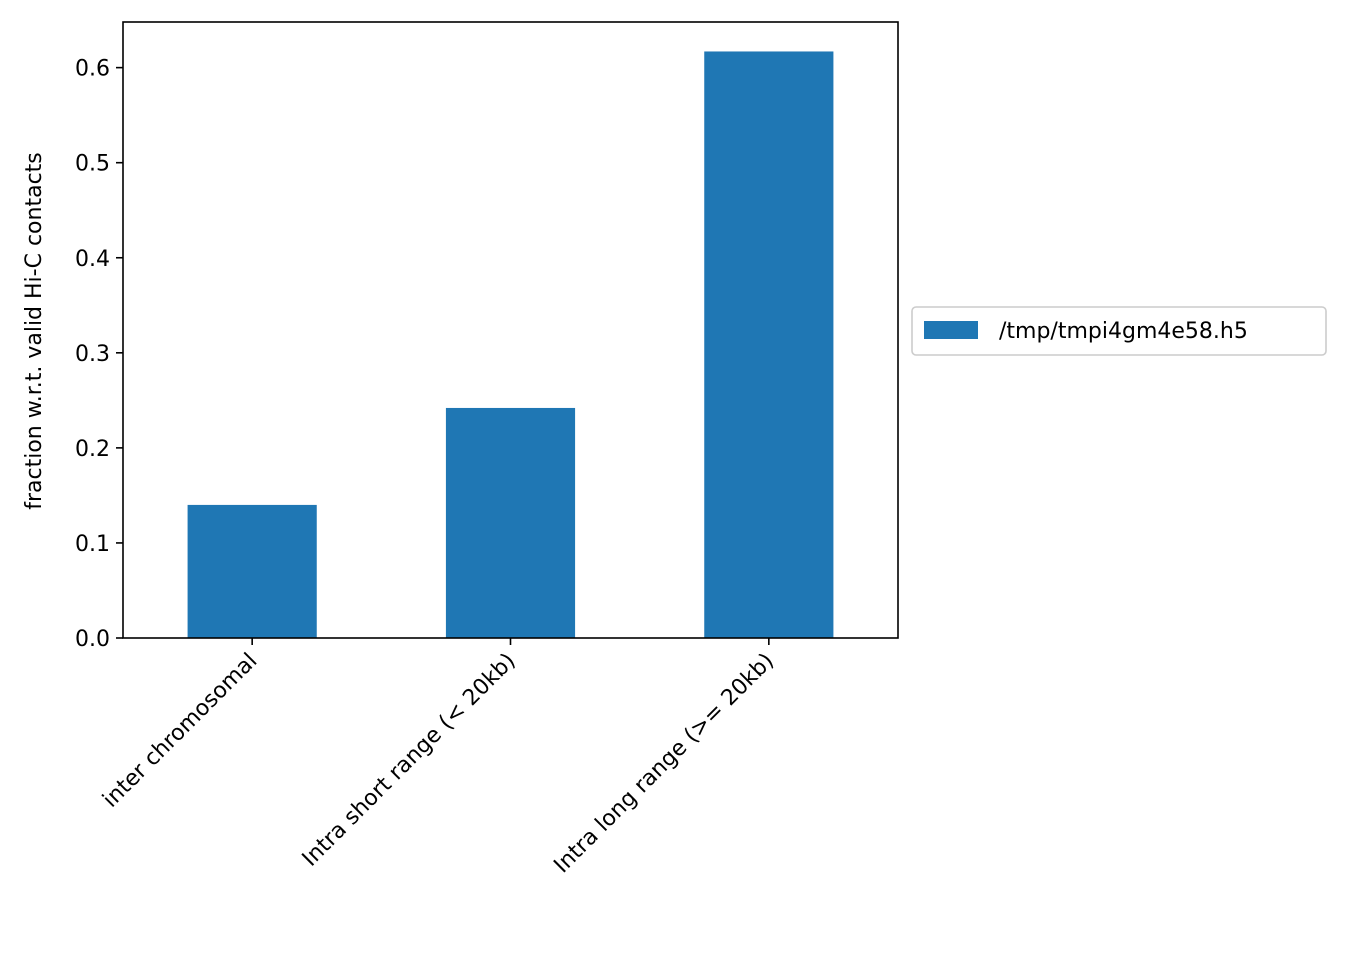  What do you see at coordinates (664, 764) in the screenshot?
I see `x-tick-label: Intra long range (>= 20kb)` at bounding box center [664, 764].